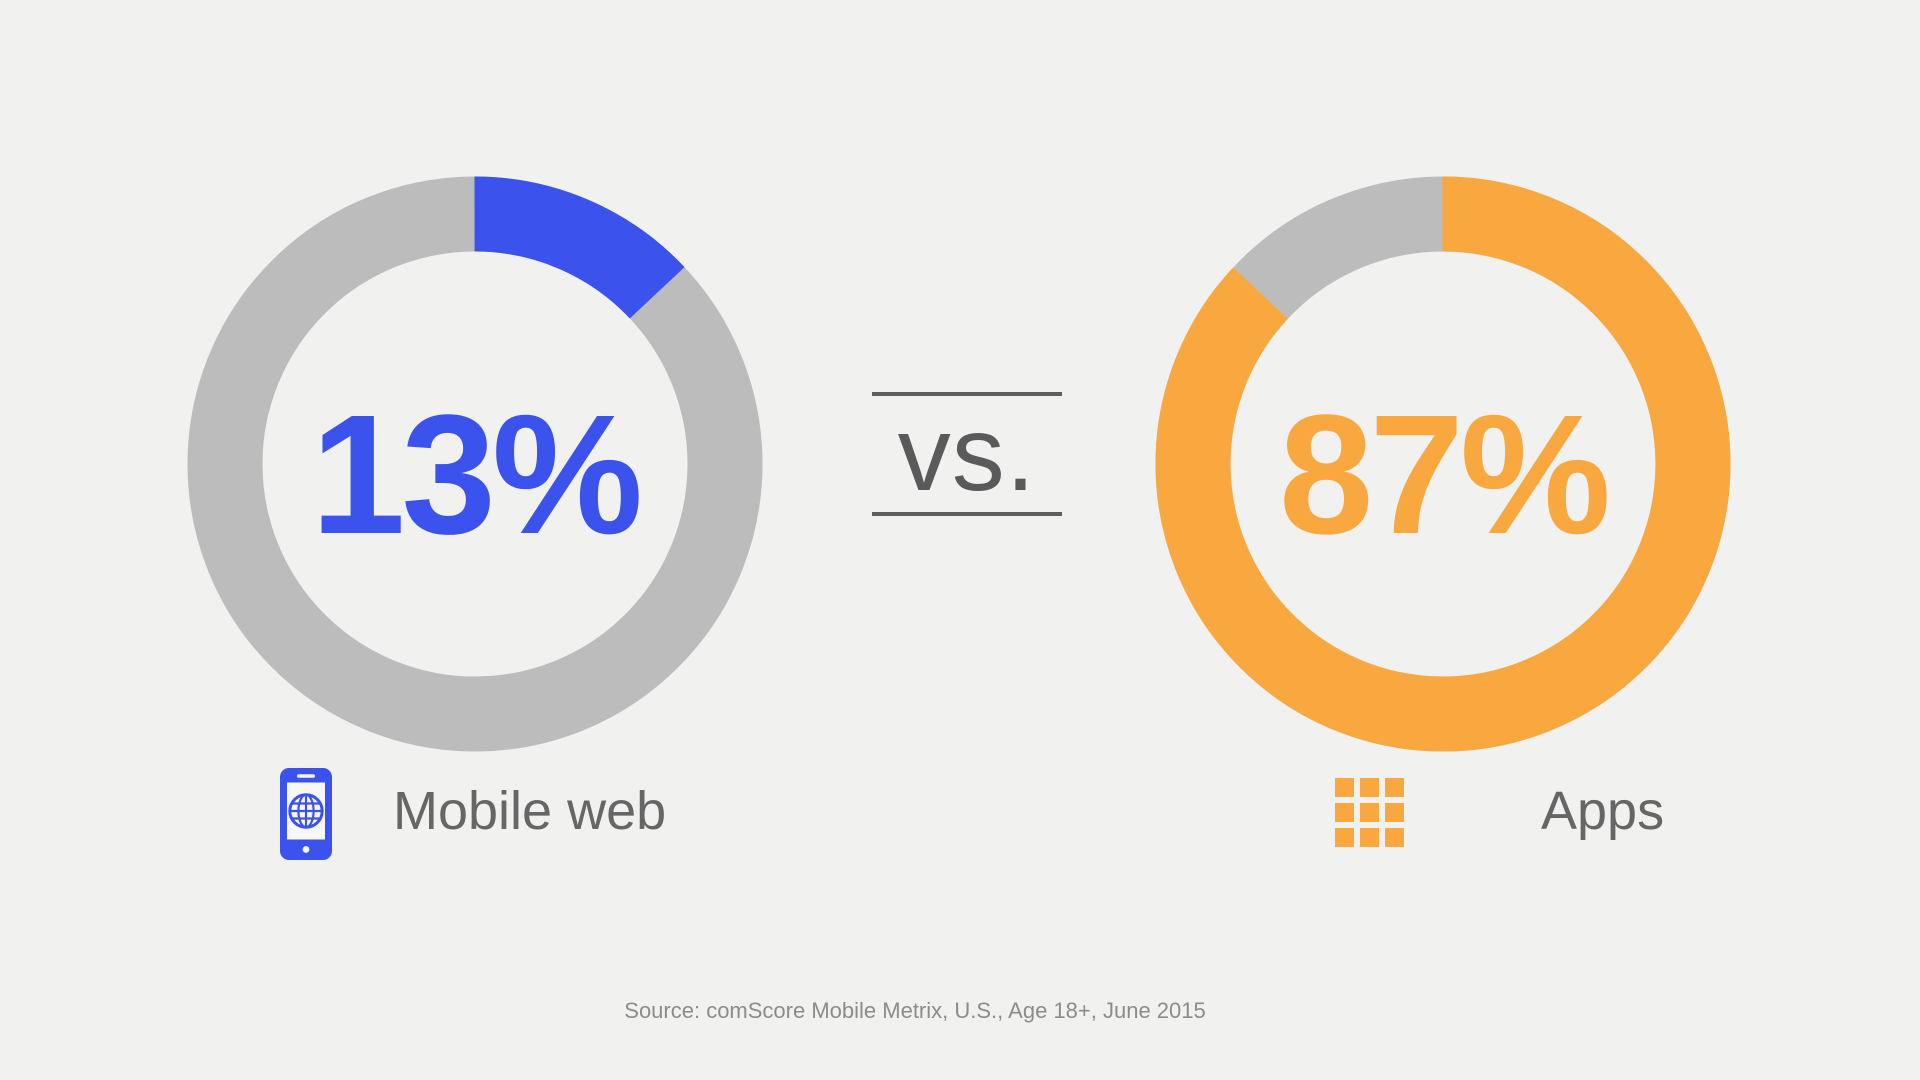 The width and height of the screenshot is (1920, 1080). What do you see at coordinates (967, 514) in the screenshot?
I see `divider-rule-bottom` at bounding box center [967, 514].